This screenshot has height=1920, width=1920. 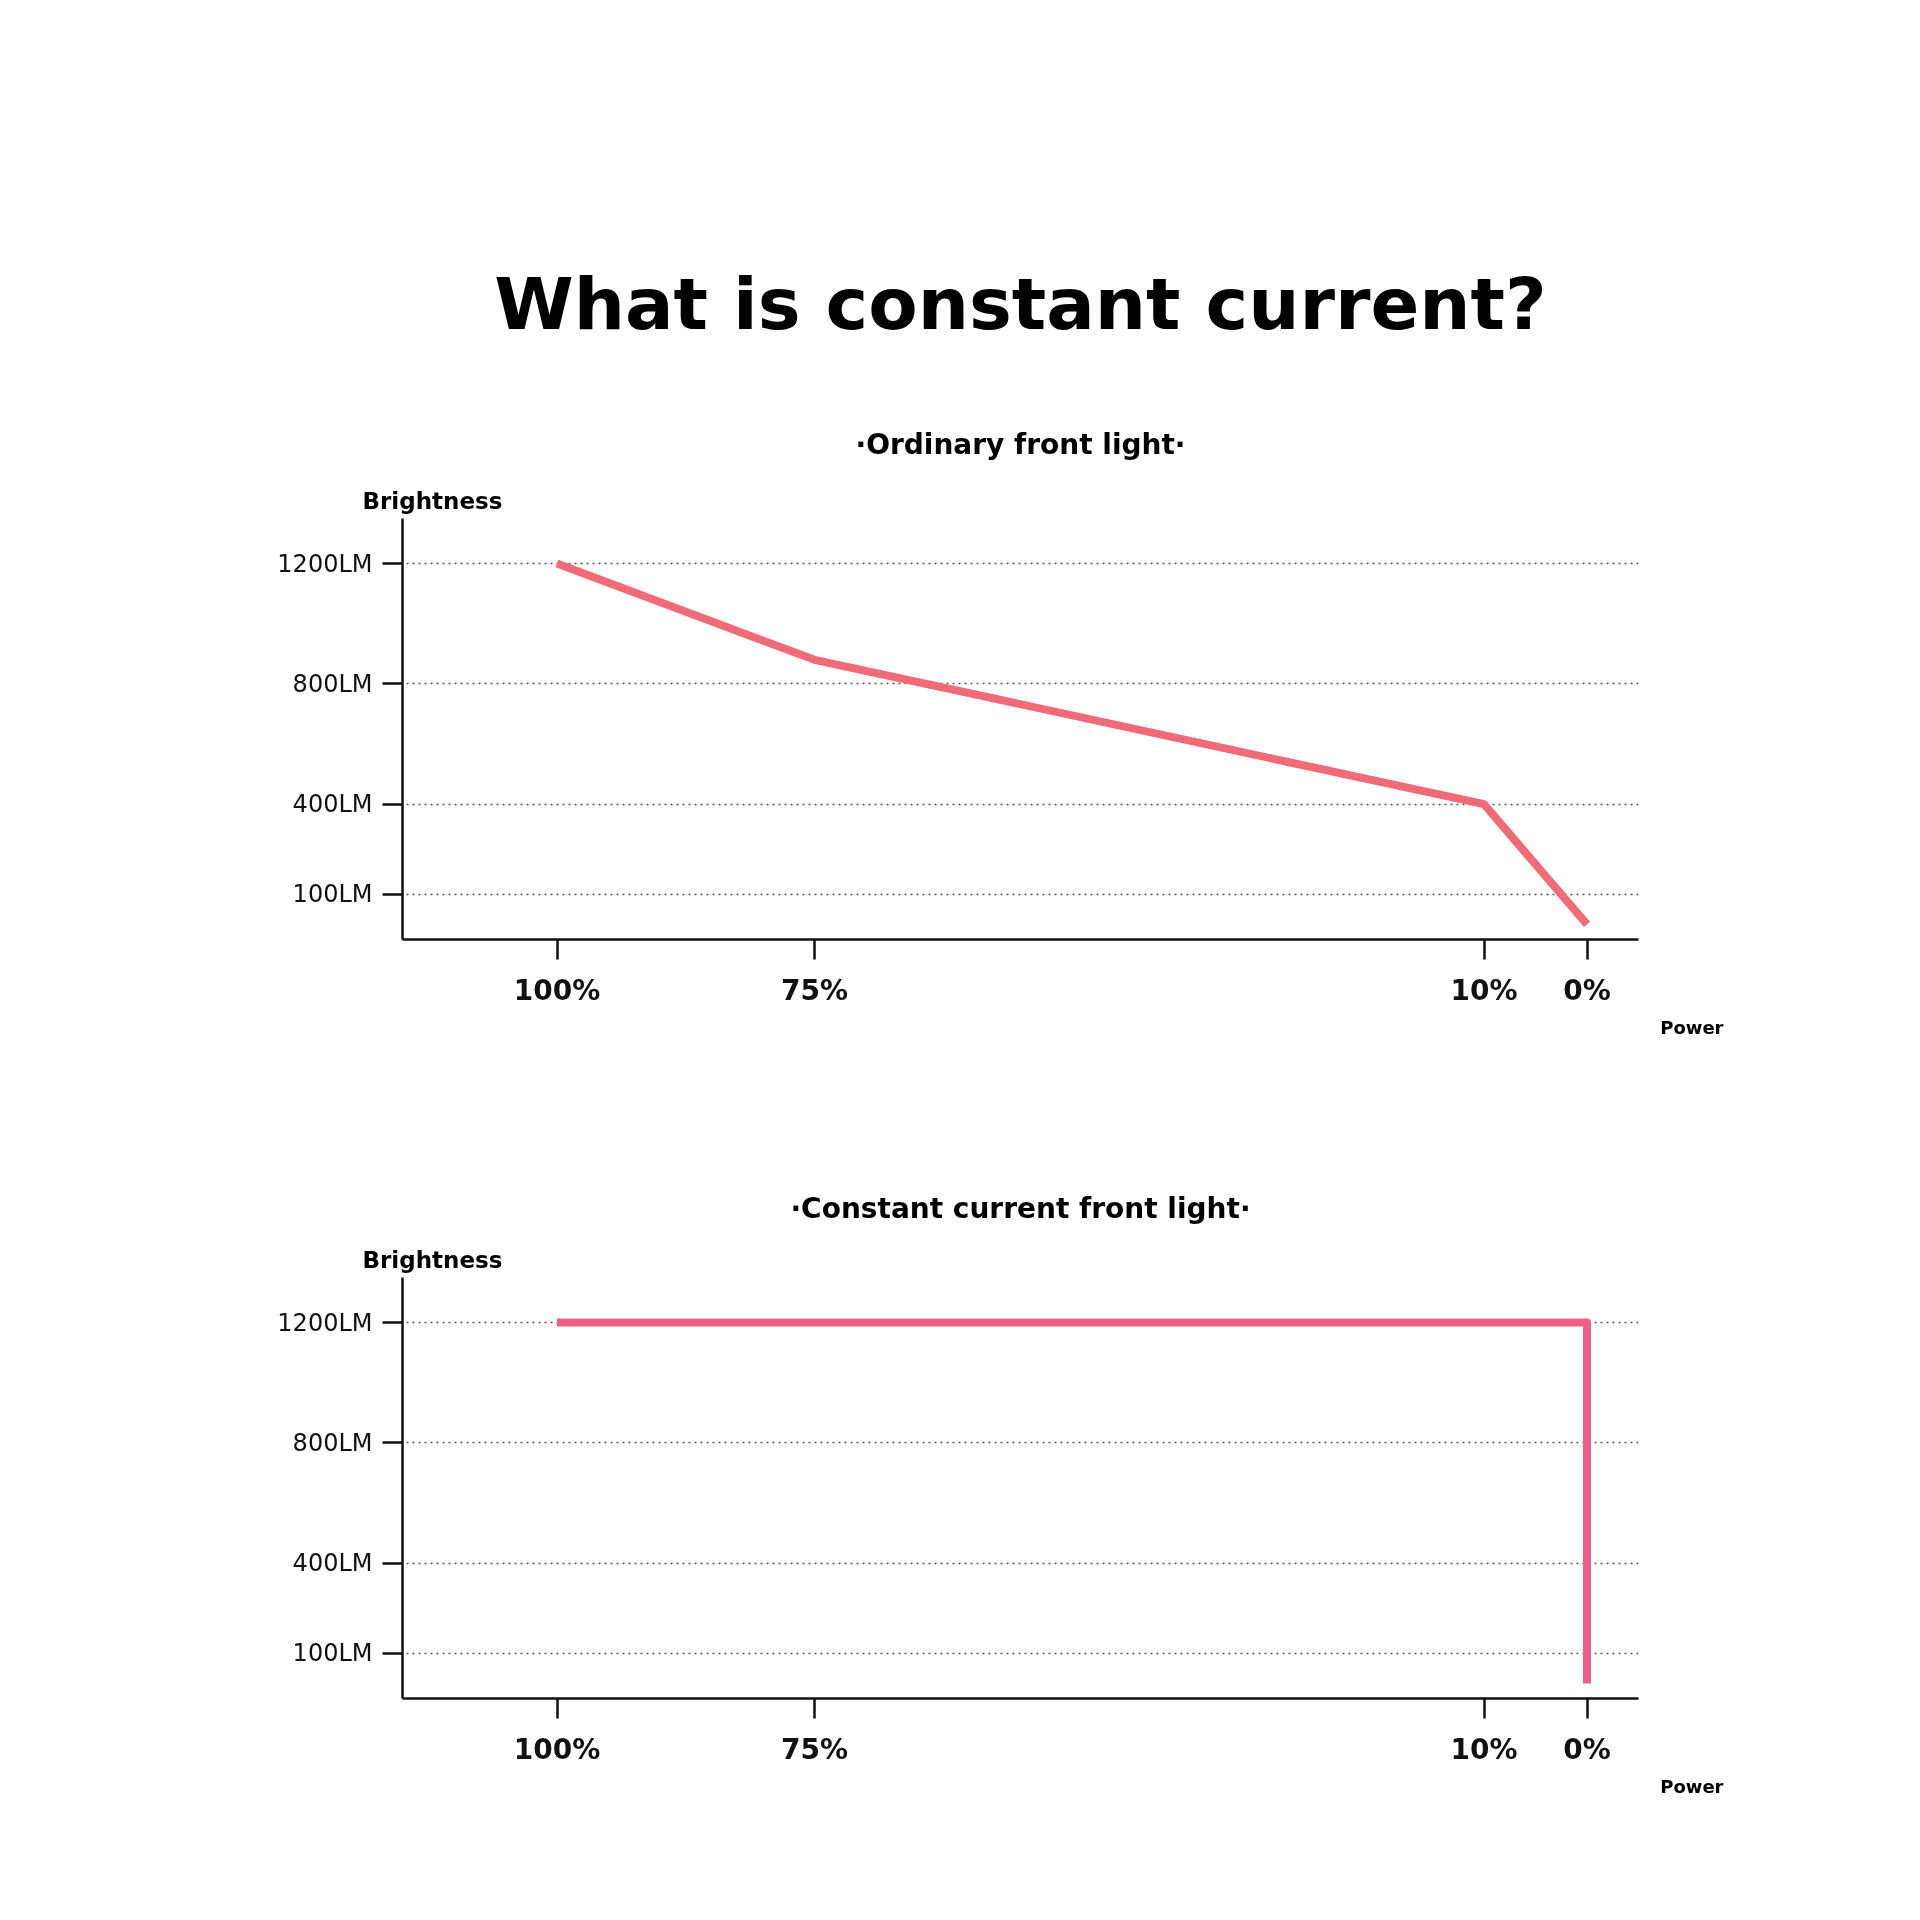 I want to click on chart-title: What is constant current?, so click(x=1020, y=303).